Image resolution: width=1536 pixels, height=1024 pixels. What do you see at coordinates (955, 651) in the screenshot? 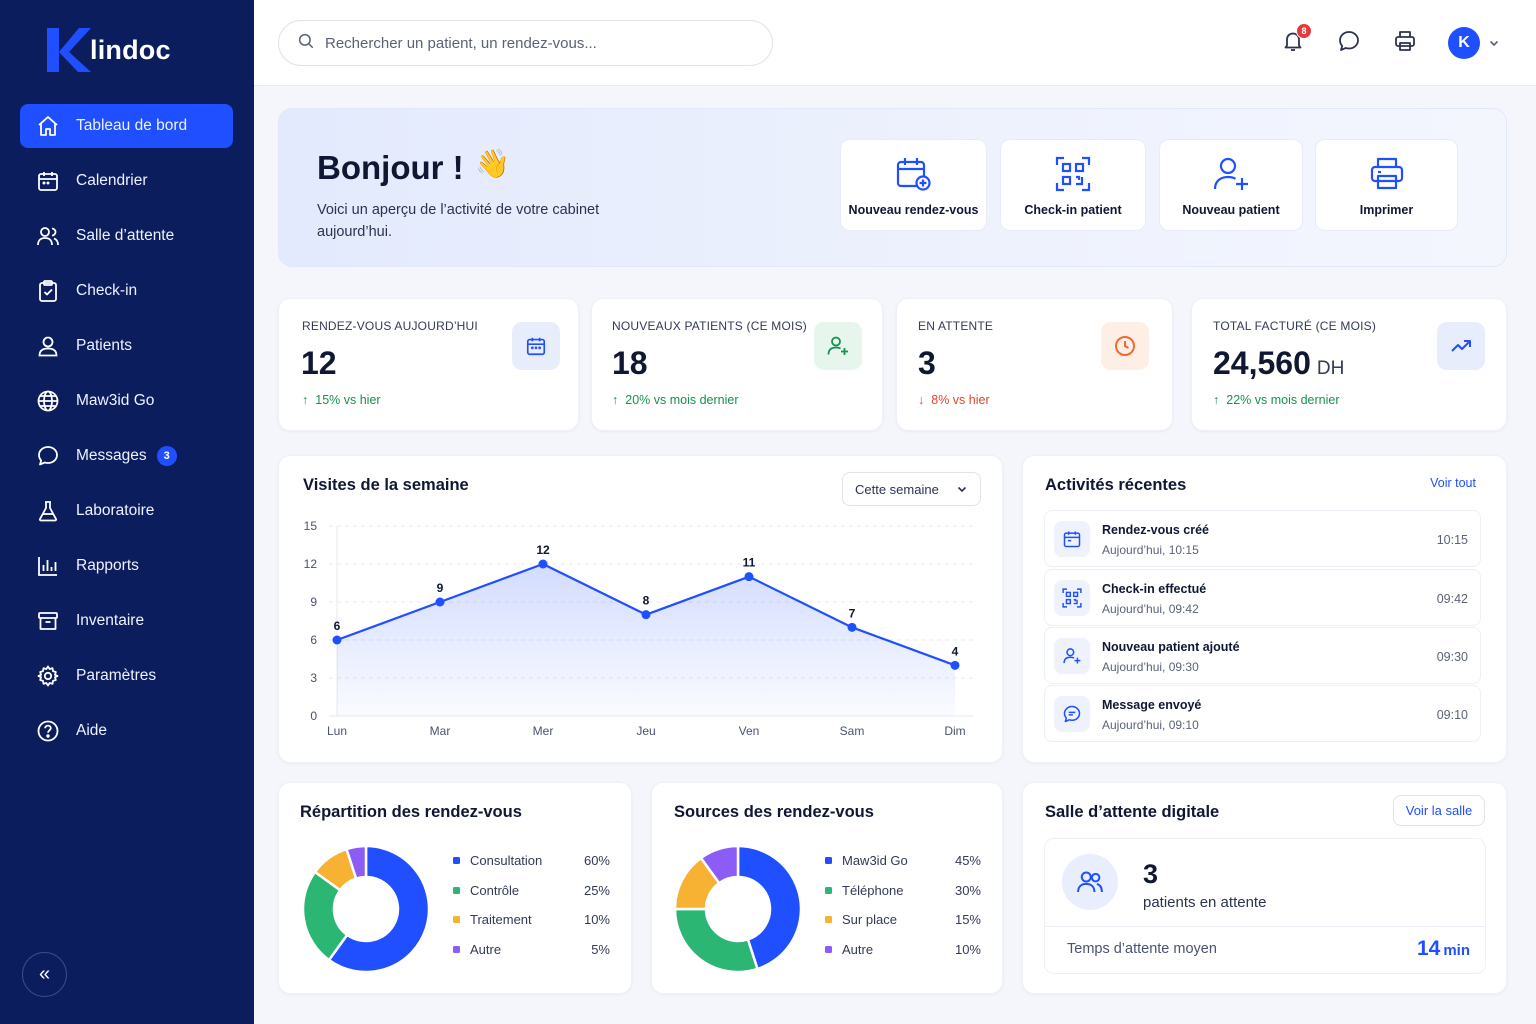
I see `data-label: 4` at bounding box center [955, 651].